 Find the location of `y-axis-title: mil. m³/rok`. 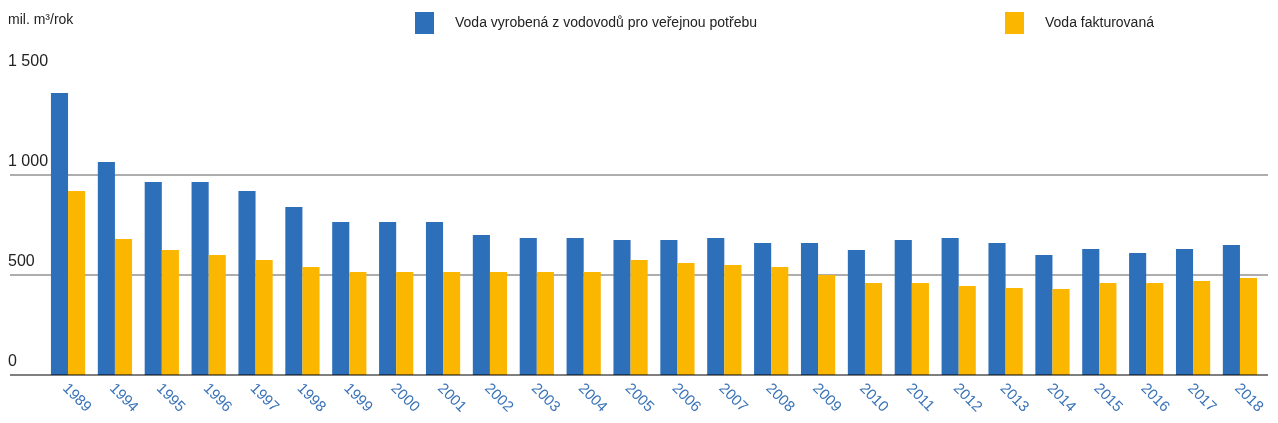

y-axis-title: mil. m³/rok is located at coordinates (41, 19).